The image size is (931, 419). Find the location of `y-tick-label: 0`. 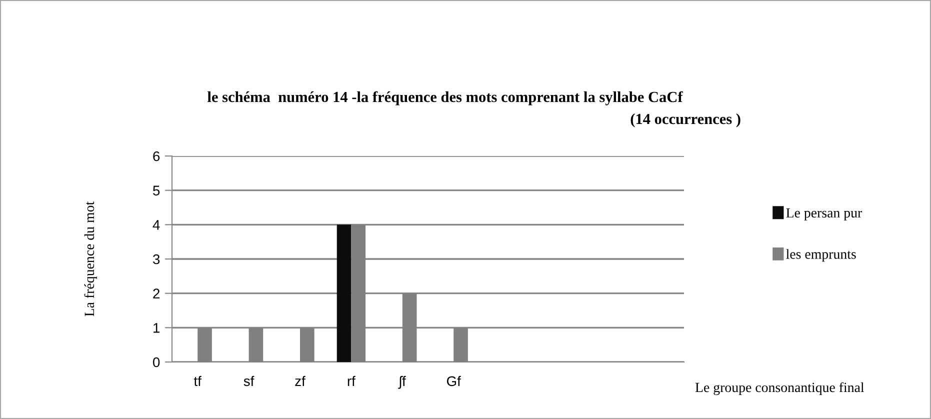

y-tick-label: 0 is located at coordinates (156, 362).